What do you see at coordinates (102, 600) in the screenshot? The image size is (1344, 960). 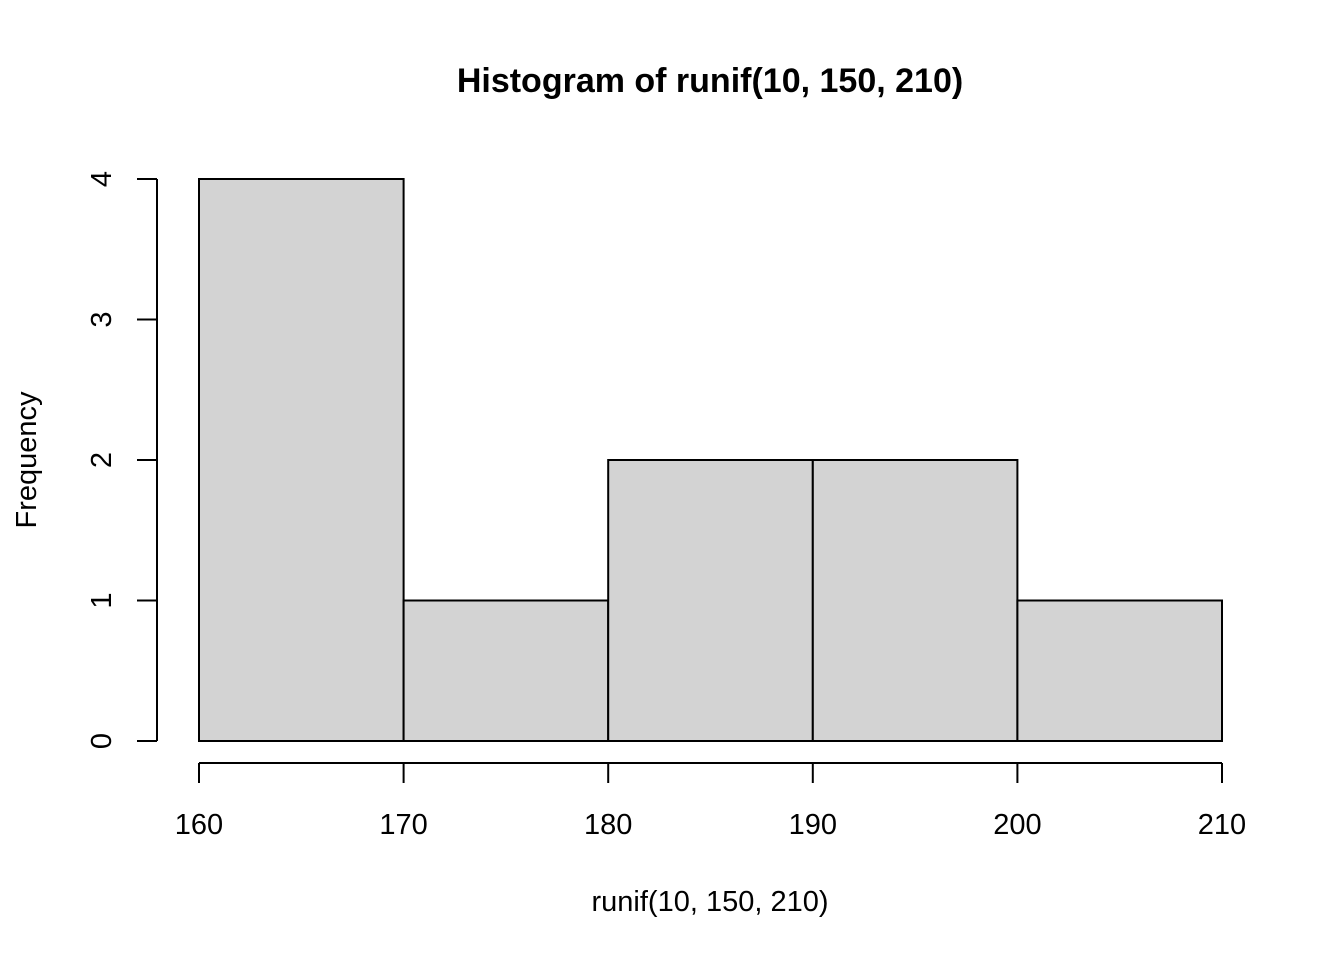 I see `y-tick-label-1: 1` at bounding box center [102, 600].